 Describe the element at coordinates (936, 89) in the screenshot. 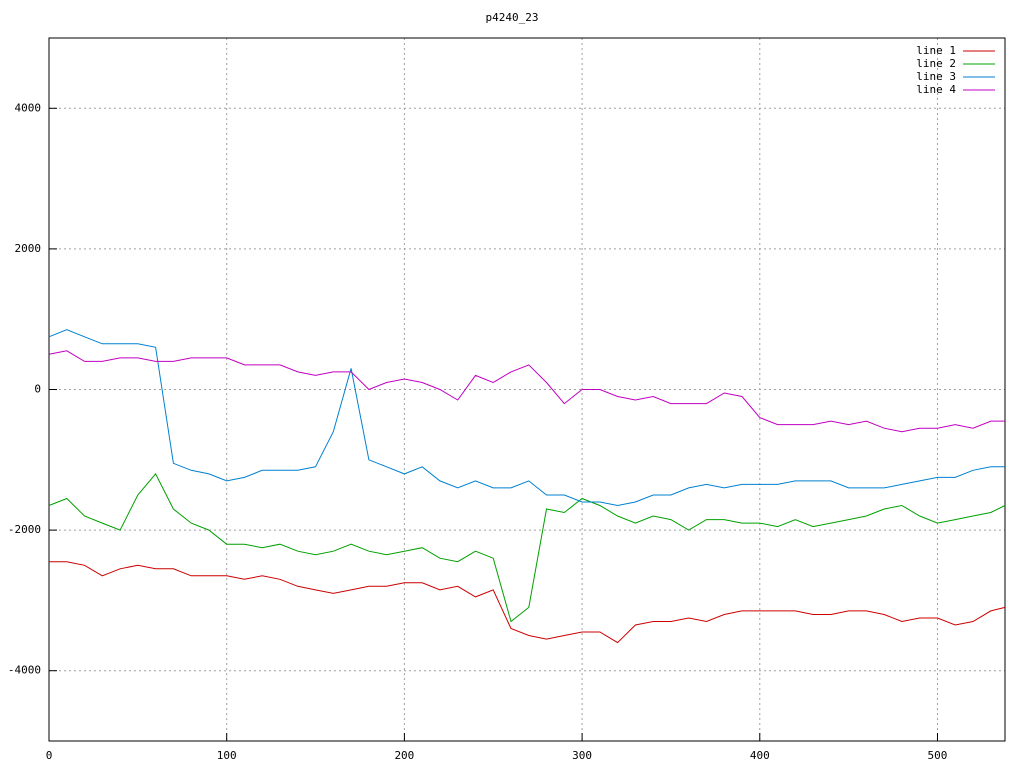

I see `legend-label: line 4` at that location.